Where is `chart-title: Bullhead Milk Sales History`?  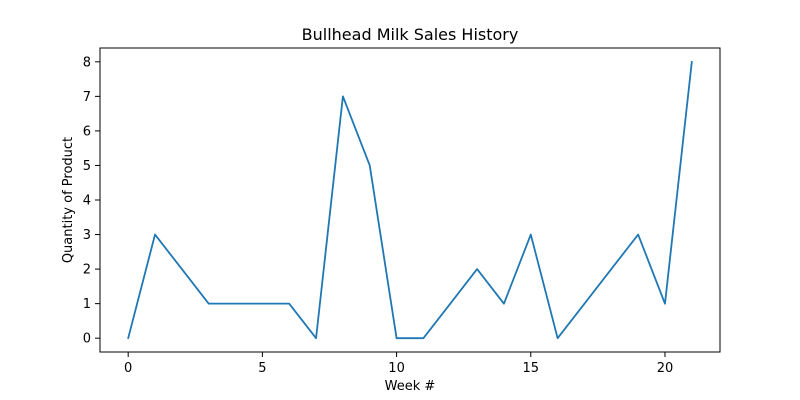 chart-title: Bullhead Milk Sales History is located at coordinates (410, 34).